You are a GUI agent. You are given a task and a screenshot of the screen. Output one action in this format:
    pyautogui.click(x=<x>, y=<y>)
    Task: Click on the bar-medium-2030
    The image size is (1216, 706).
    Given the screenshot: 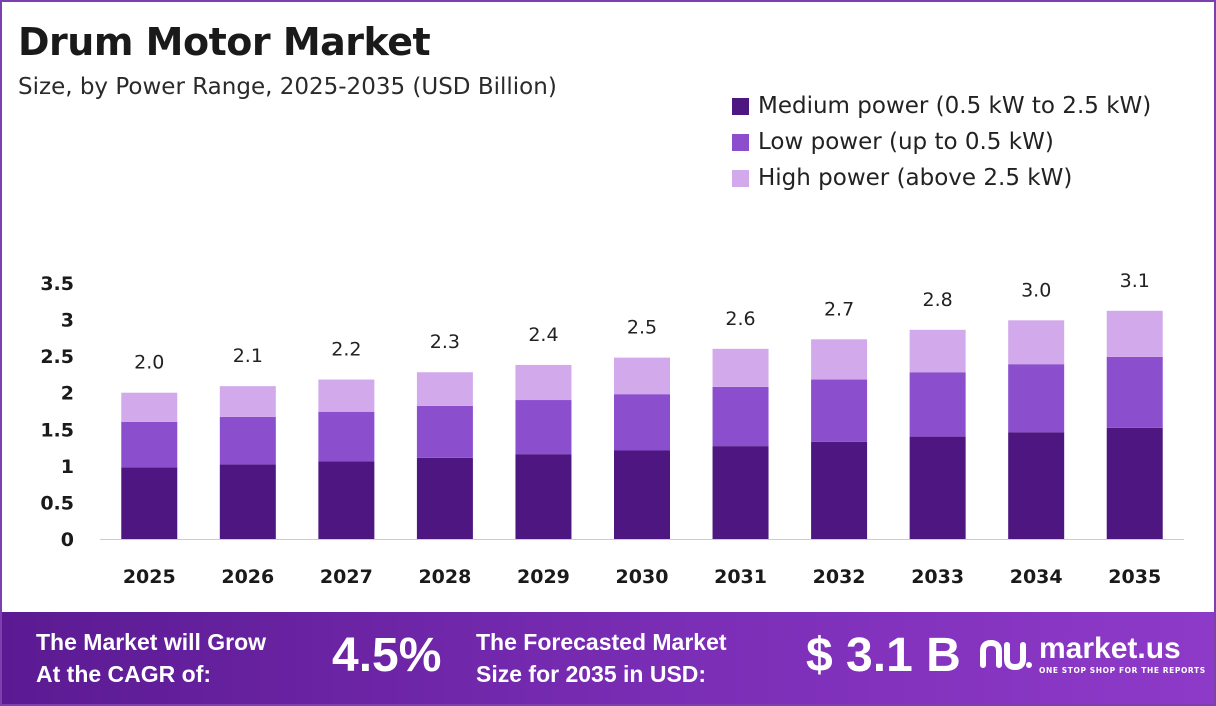 What is the action you would take?
    pyautogui.click(x=642, y=494)
    